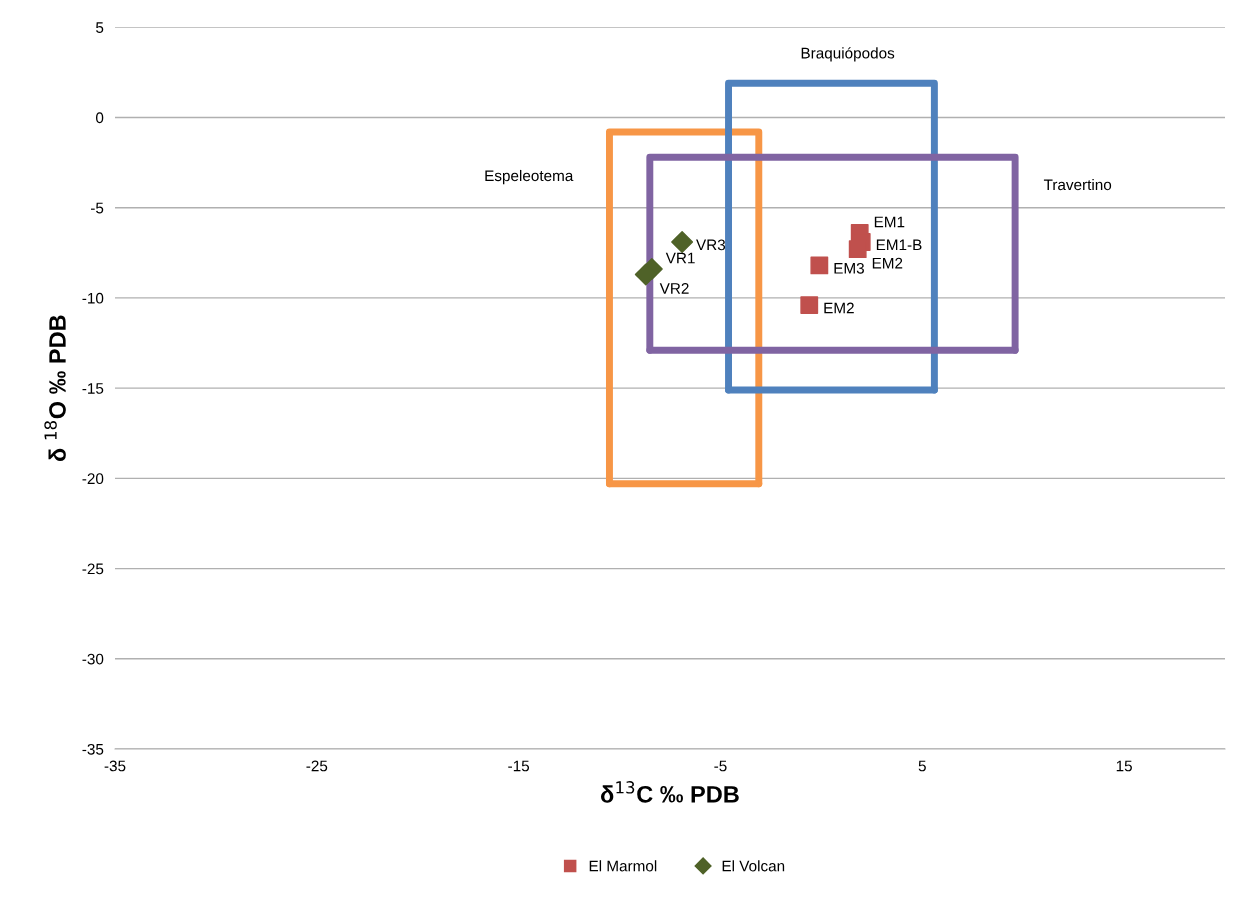 The image size is (1250, 909). What do you see at coordinates (674, 288) in the screenshot?
I see `data-label: VR2` at bounding box center [674, 288].